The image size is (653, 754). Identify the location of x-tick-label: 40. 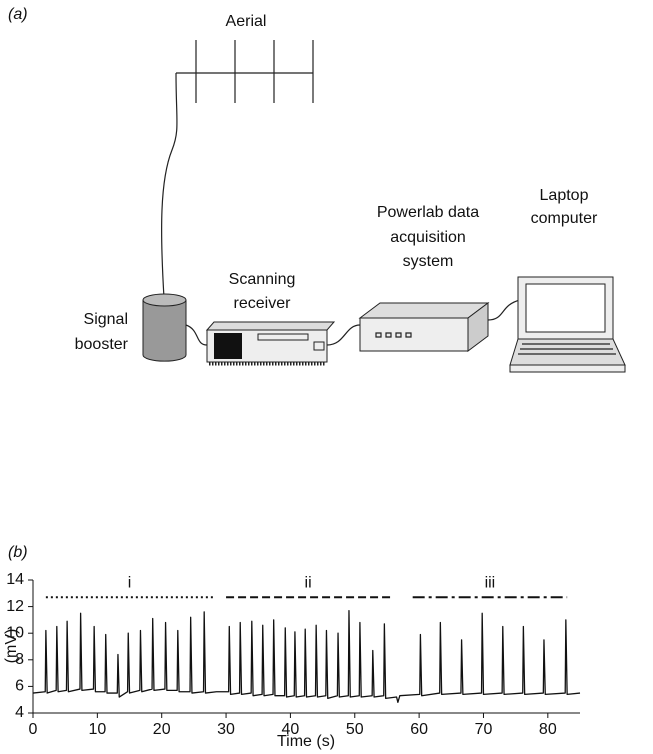
(291, 729).